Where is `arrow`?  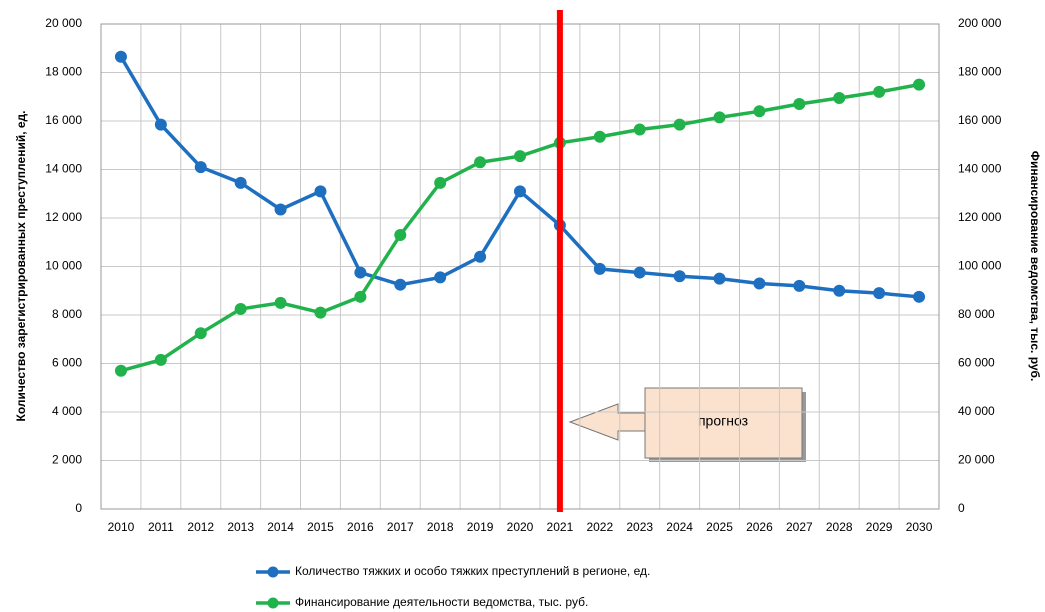 arrow is located at coordinates (607, 422).